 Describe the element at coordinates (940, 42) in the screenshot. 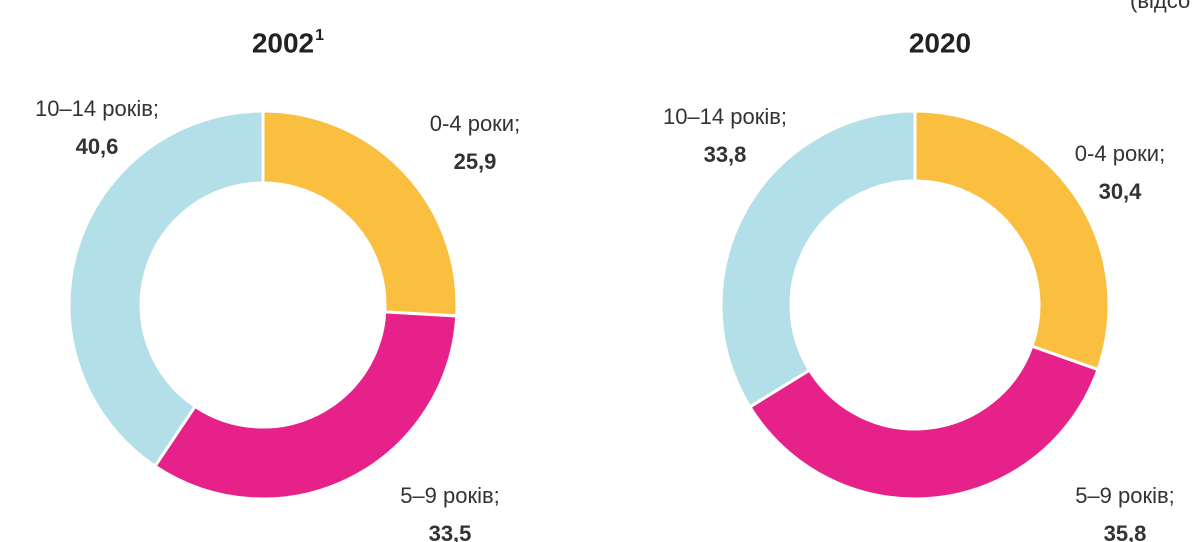

I see `chart-title: 2020` at that location.